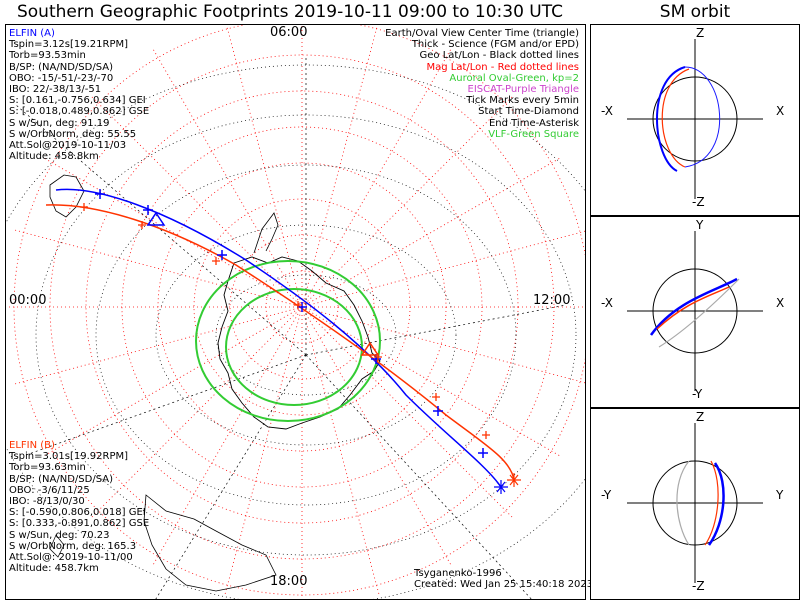 The image size is (800, 600). Describe the element at coordinates (294, 347) in the screenshot. I see `auroral-oval-inner` at that location.